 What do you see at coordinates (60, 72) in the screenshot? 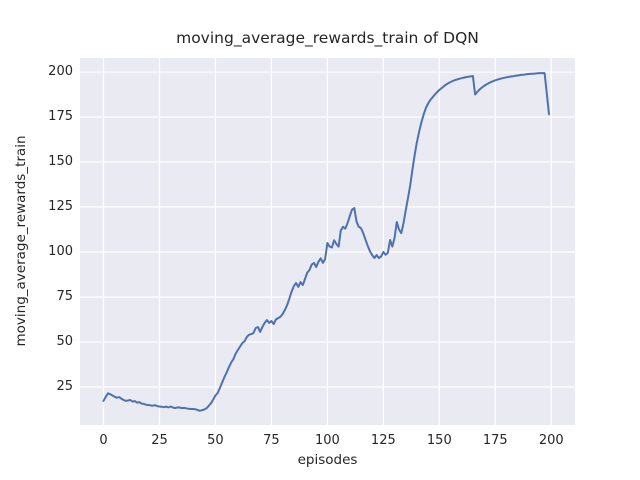
I see `y-tick-label: 200` at bounding box center [60, 72].